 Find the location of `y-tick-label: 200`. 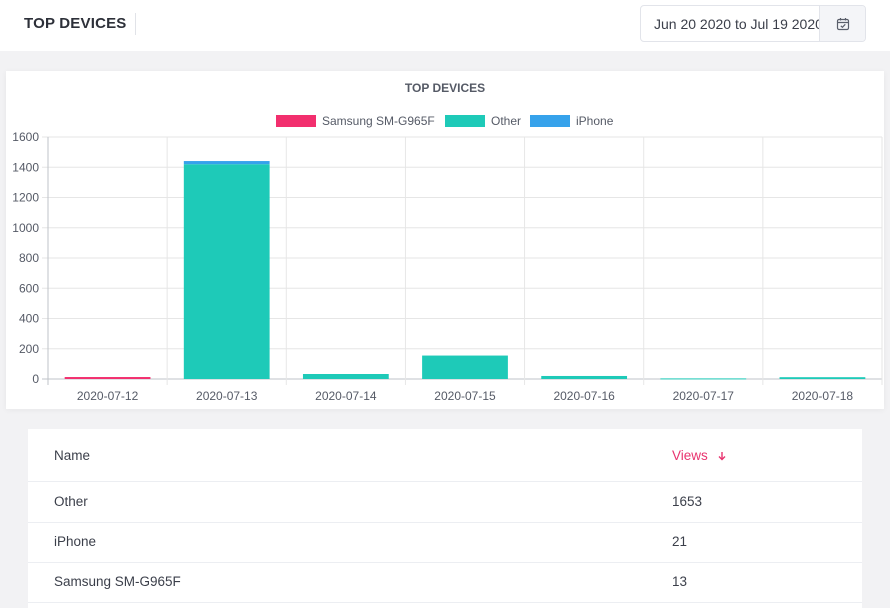

y-tick-label: 200 is located at coordinates (29, 349).